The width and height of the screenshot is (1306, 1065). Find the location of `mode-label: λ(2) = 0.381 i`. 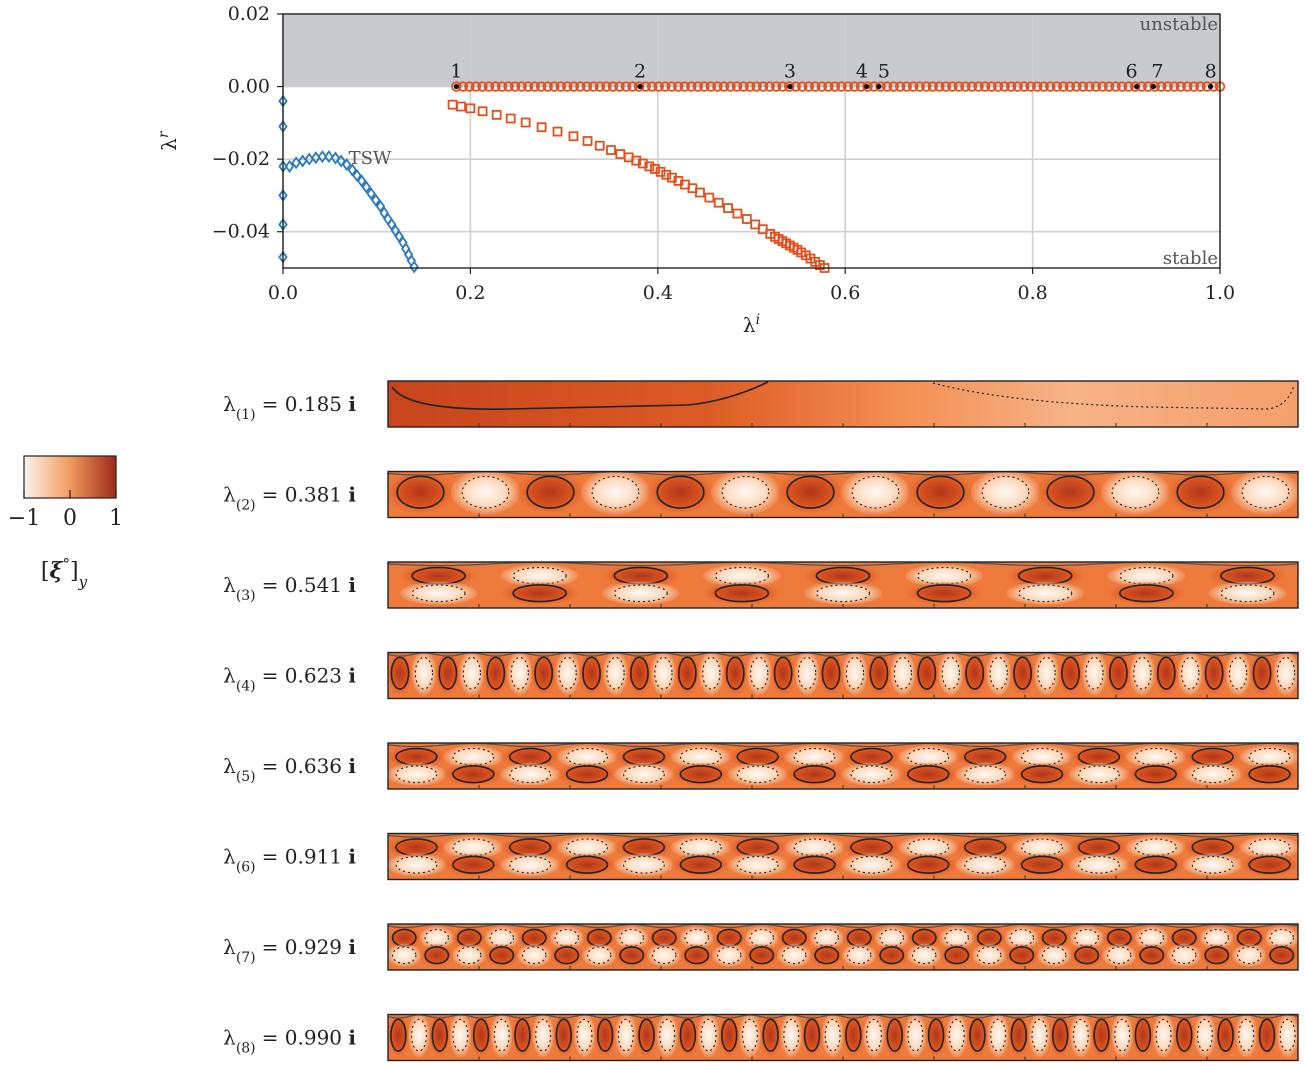

mode-label: λ(2) = 0.381 i is located at coordinates (289, 498).